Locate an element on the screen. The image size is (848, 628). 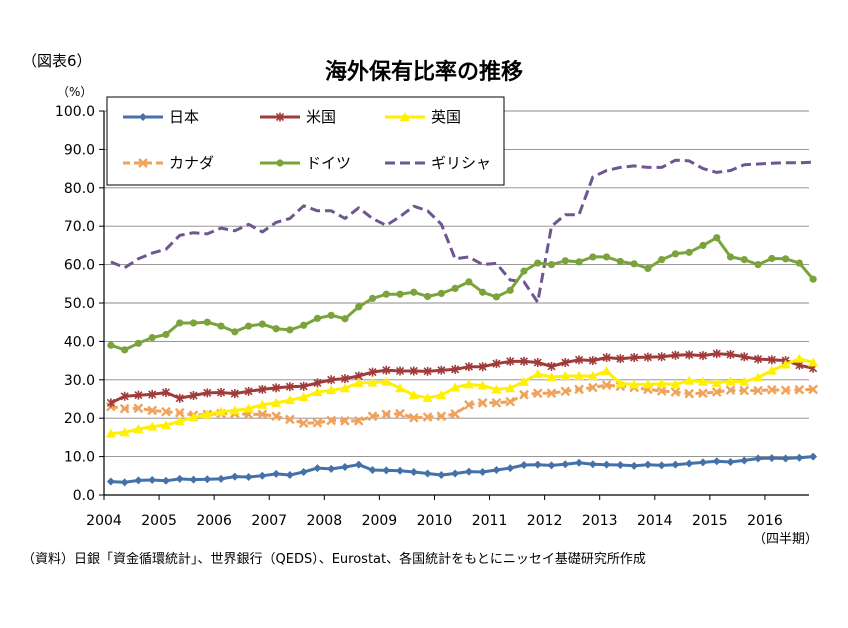
y-tick-label: 10.0 is located at coordinates (79, 458).